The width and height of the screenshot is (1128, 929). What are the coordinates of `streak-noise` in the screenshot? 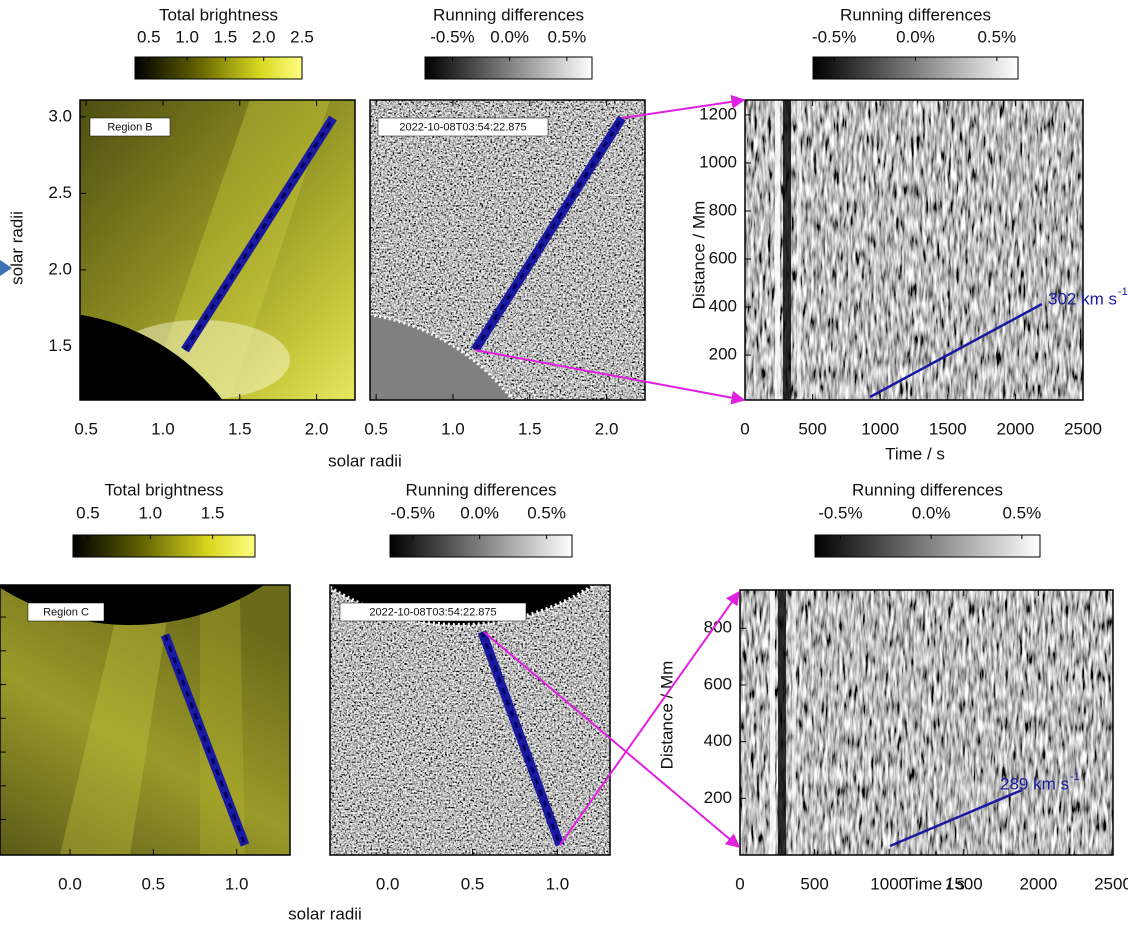 It's located at (914, 250).